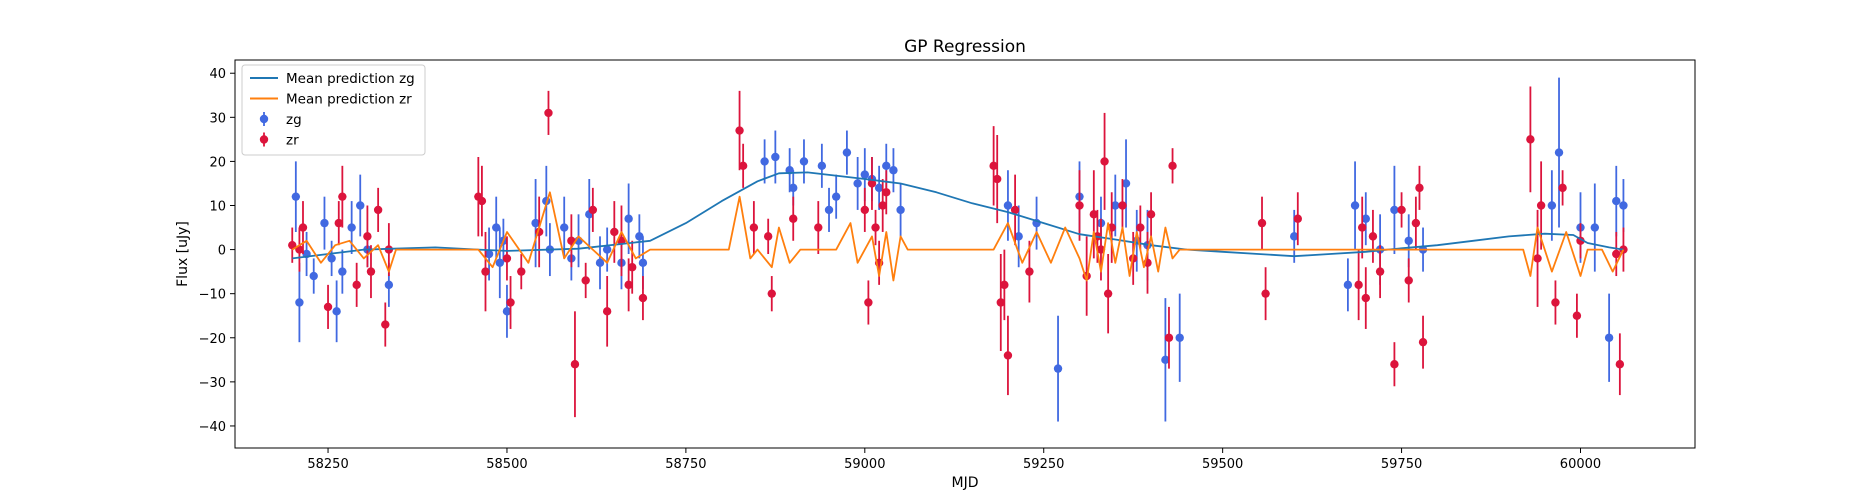 The width and height of the screenshot is (1875, 504). What do you see at coordinates (183, 254) in the screenshot?
I see `y-axis-label: Flux [uJy]` at bounding box center [183, 254].